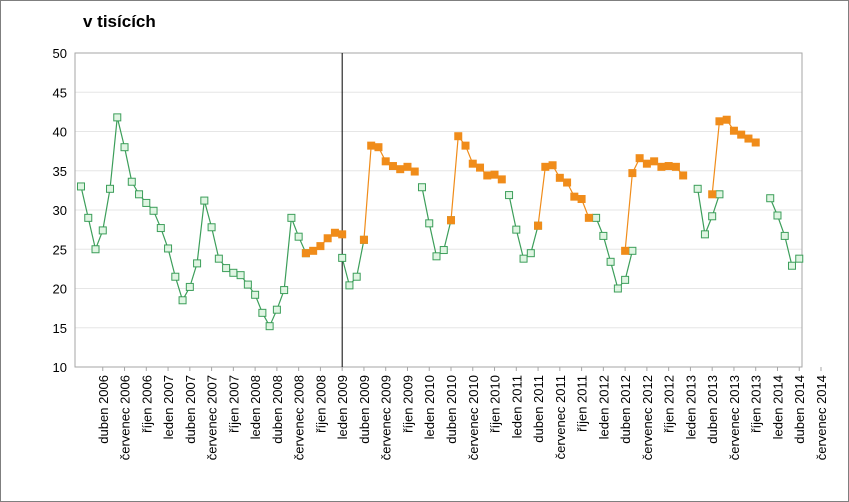 Image resolution: width=849 pixels, height=502 pixels. What do you see at coordinates (320, 404) in the screenshot?
I see `x-tick-label: říjen 2008` at bounding box center [320, 404].